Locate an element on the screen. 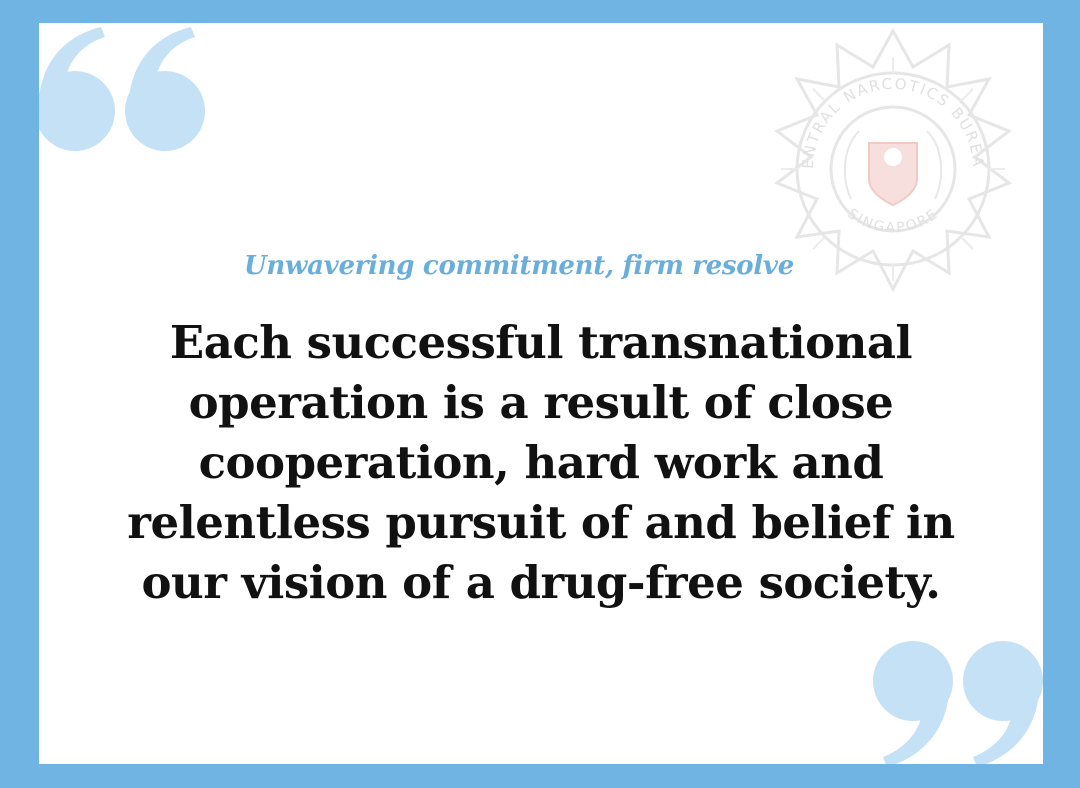 This screenshot has height=788, width=1080. cnb-badge-icon: CENTRAL NARCOTICS BUREAU SINGAPORE is located at coordinates (882, 160).